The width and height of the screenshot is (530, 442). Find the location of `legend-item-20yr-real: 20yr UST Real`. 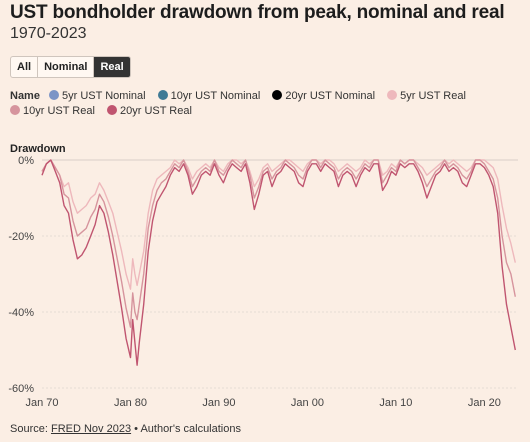

legend-item-20yr-real: 20yr UST Real is located at coordinates (149, 111).